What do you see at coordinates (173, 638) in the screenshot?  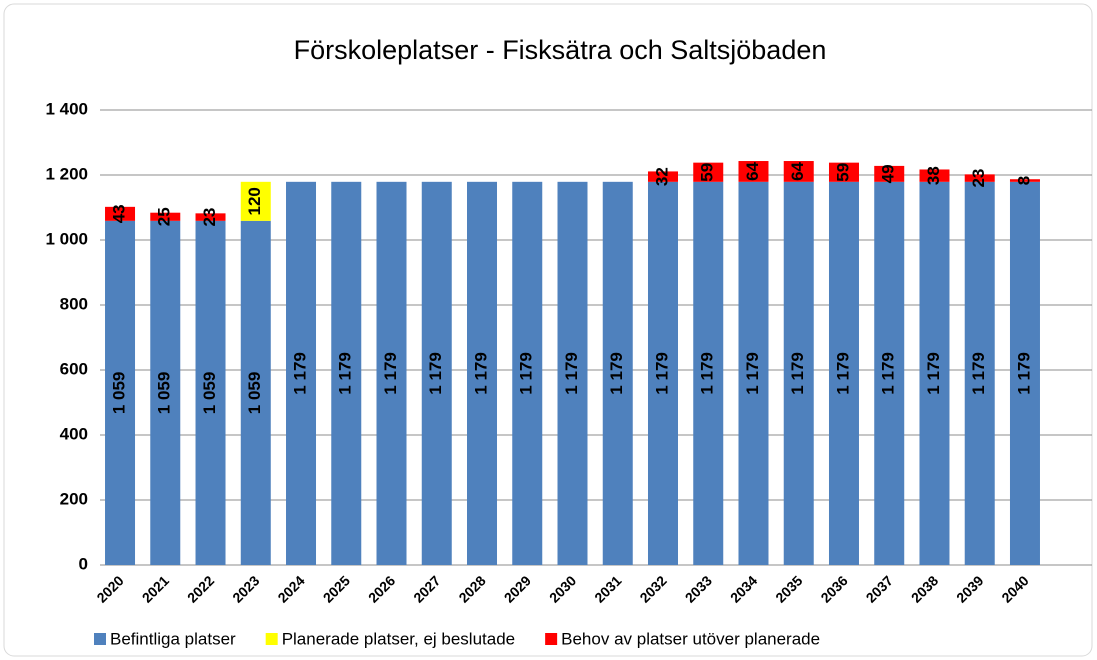 I see `legend-label: Befintliga platser` at bounding box center [173, 638].